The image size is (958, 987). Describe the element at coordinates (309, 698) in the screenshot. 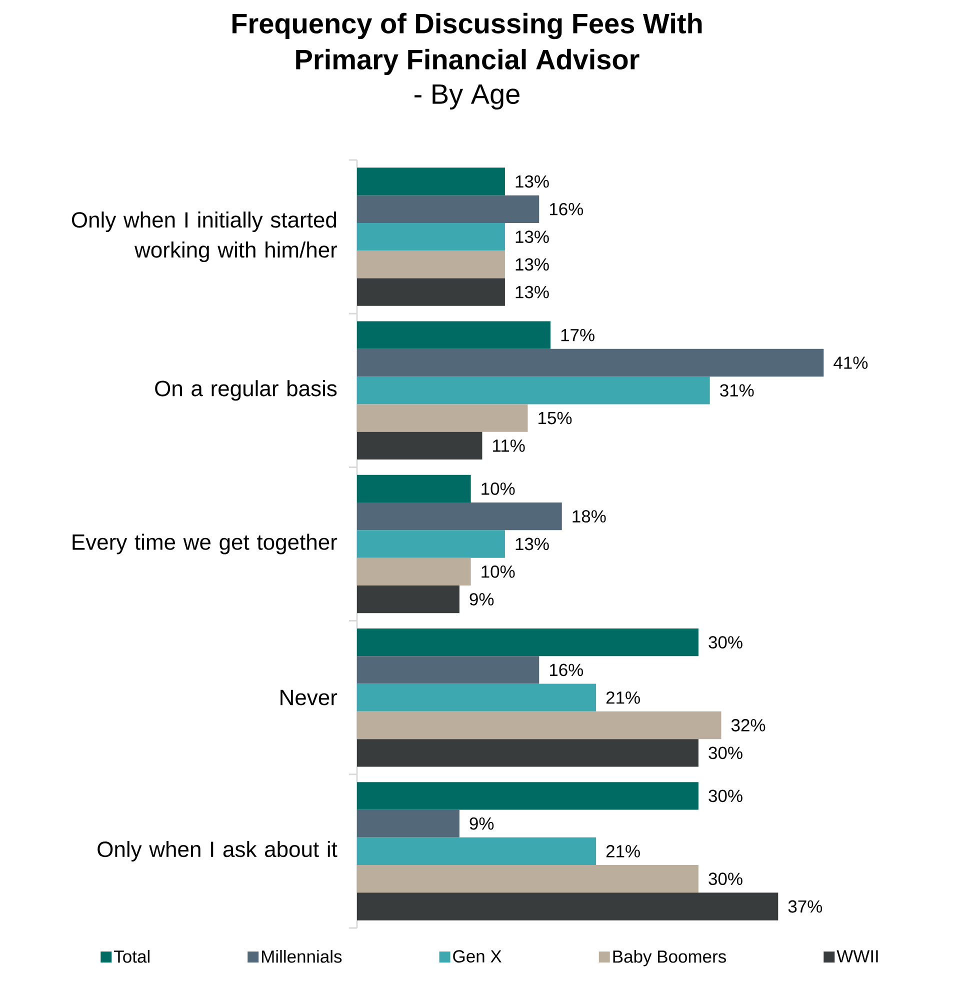

I see `y-tick-label: Never` at that location.